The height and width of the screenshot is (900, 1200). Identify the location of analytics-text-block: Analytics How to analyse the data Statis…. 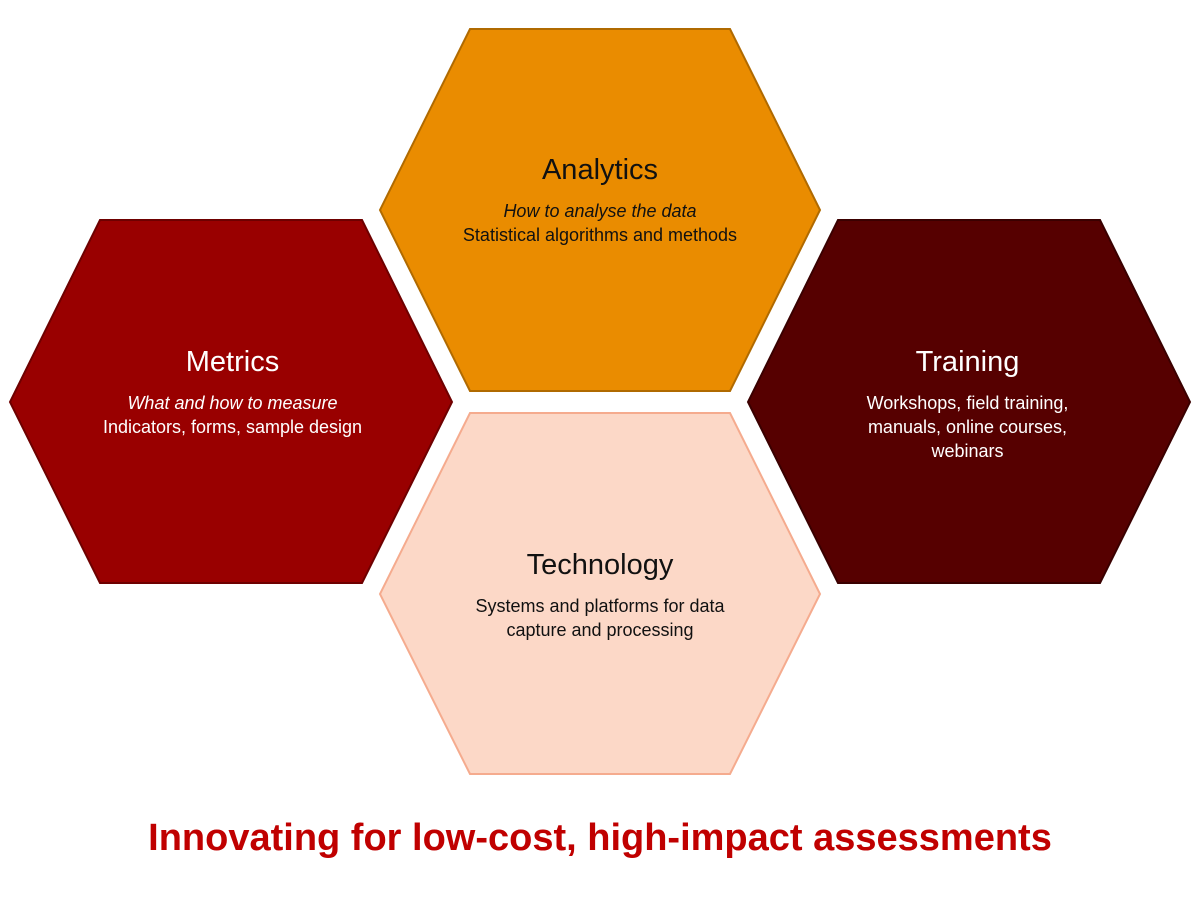
(600, 200).